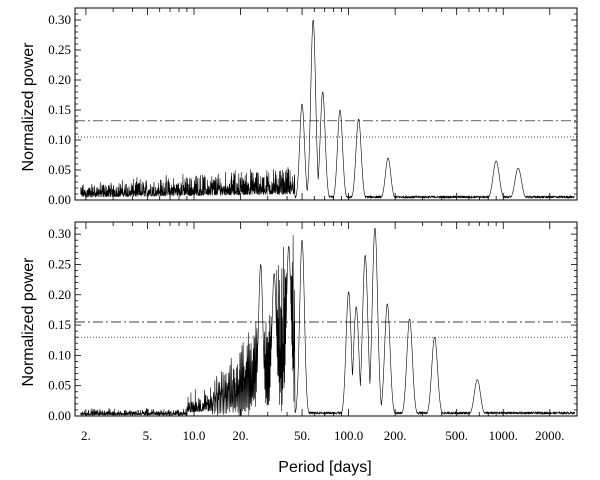  I want to click on x-tick-label: 50., so click(302, 435).